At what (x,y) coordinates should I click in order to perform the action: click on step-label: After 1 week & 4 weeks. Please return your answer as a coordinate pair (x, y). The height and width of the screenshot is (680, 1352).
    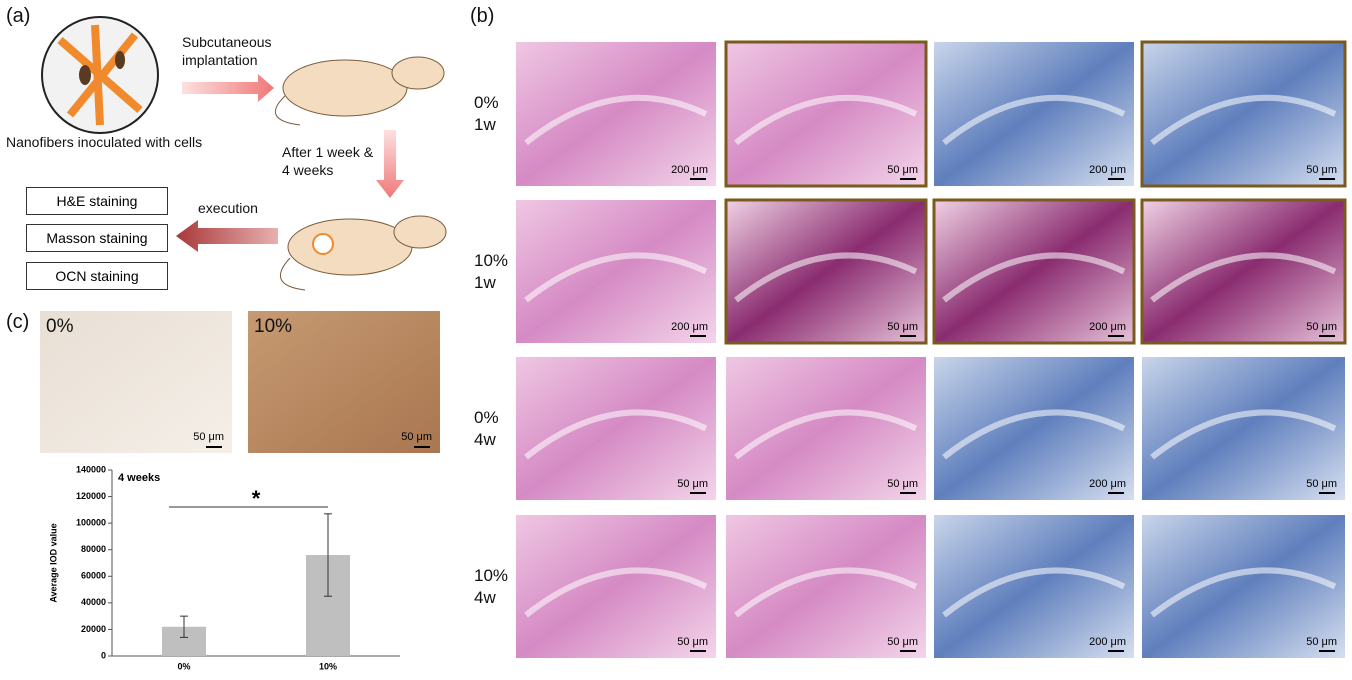
    Looking at the image, I should click on (328, 161).